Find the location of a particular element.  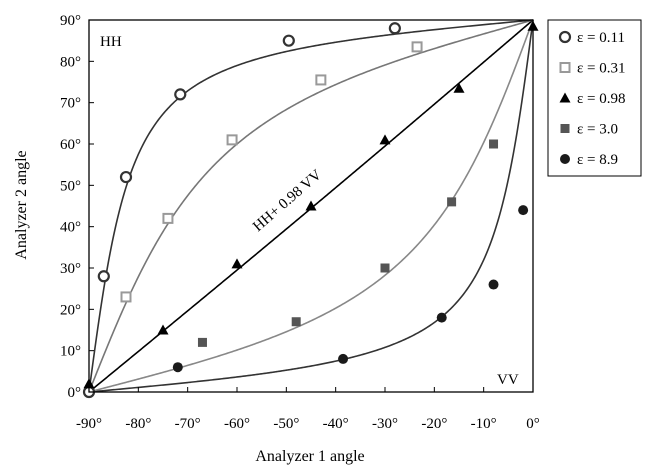

y-tick-label: 30° is located at coordinates (70, 269).